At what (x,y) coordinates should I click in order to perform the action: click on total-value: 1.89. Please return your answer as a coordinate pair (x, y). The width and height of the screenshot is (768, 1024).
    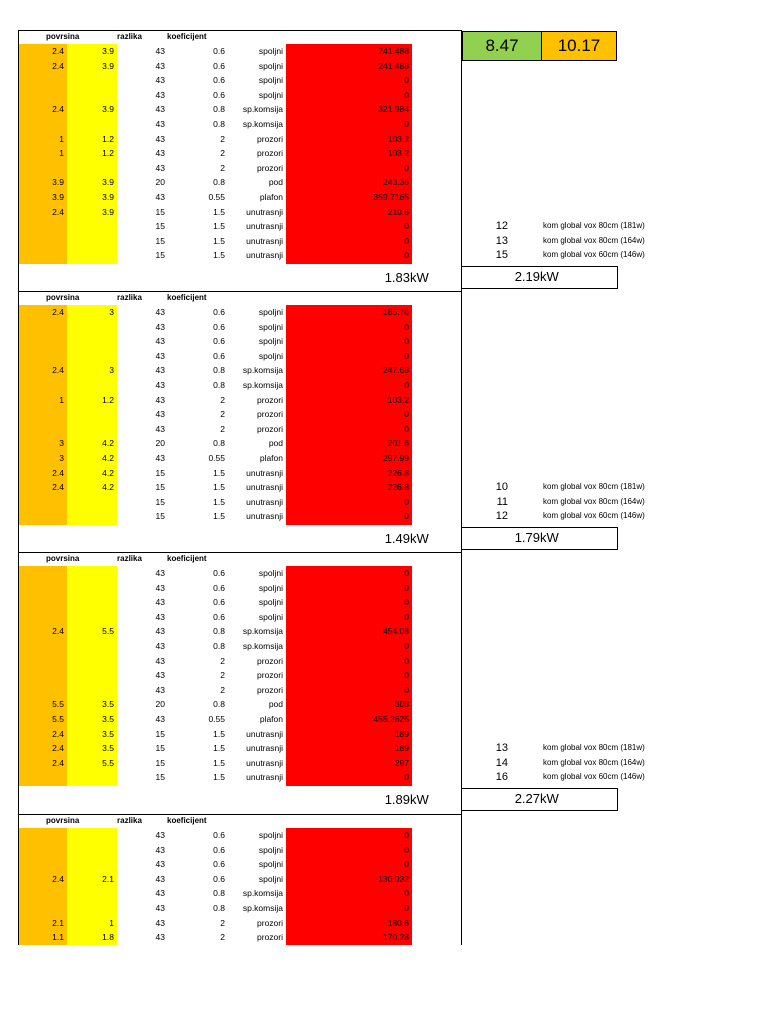
    Looking at the image, I should click on (397, 799).